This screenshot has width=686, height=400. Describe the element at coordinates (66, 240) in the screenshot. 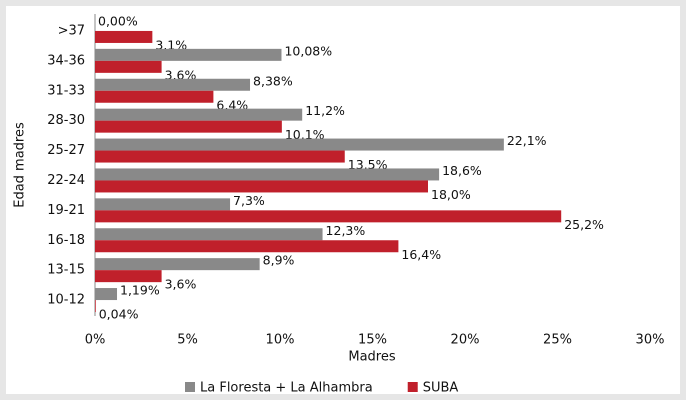

I see `y-tick-label: 16-18` at that location.